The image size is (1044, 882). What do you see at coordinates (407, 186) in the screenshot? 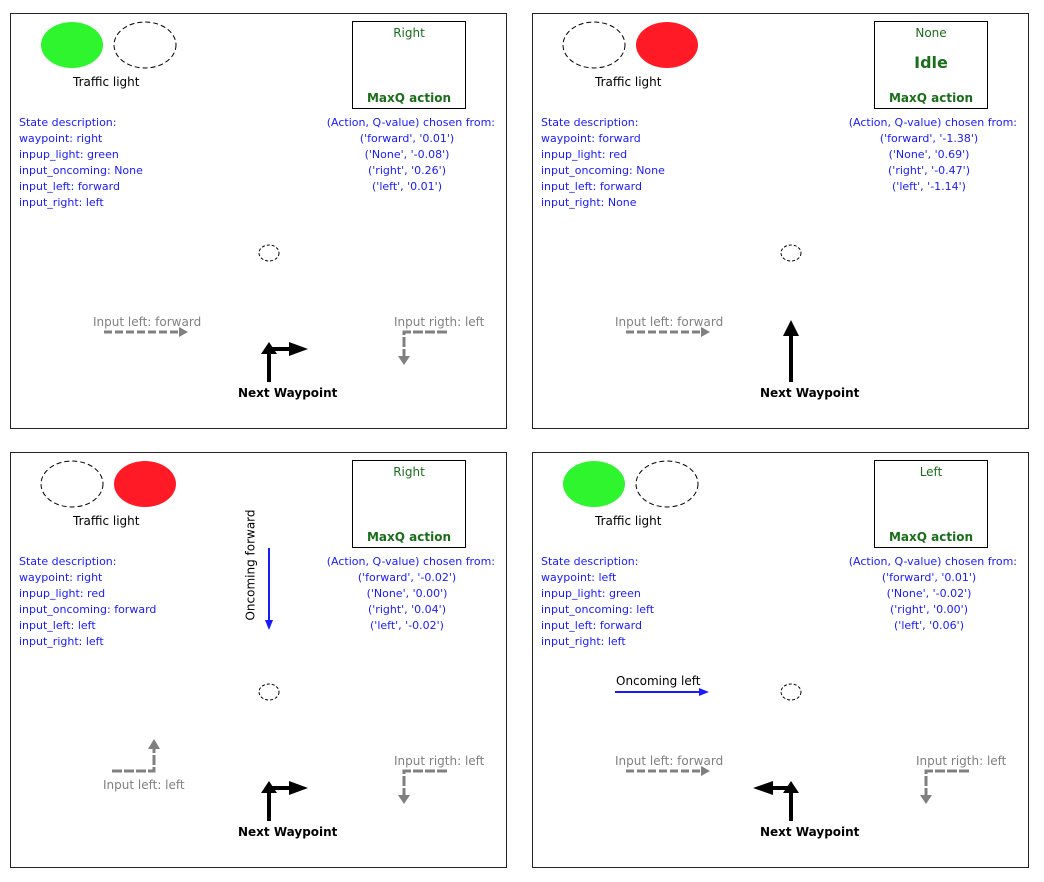
I see `choice-row: ('left', '0.01')` at bounding box center [407, 186].